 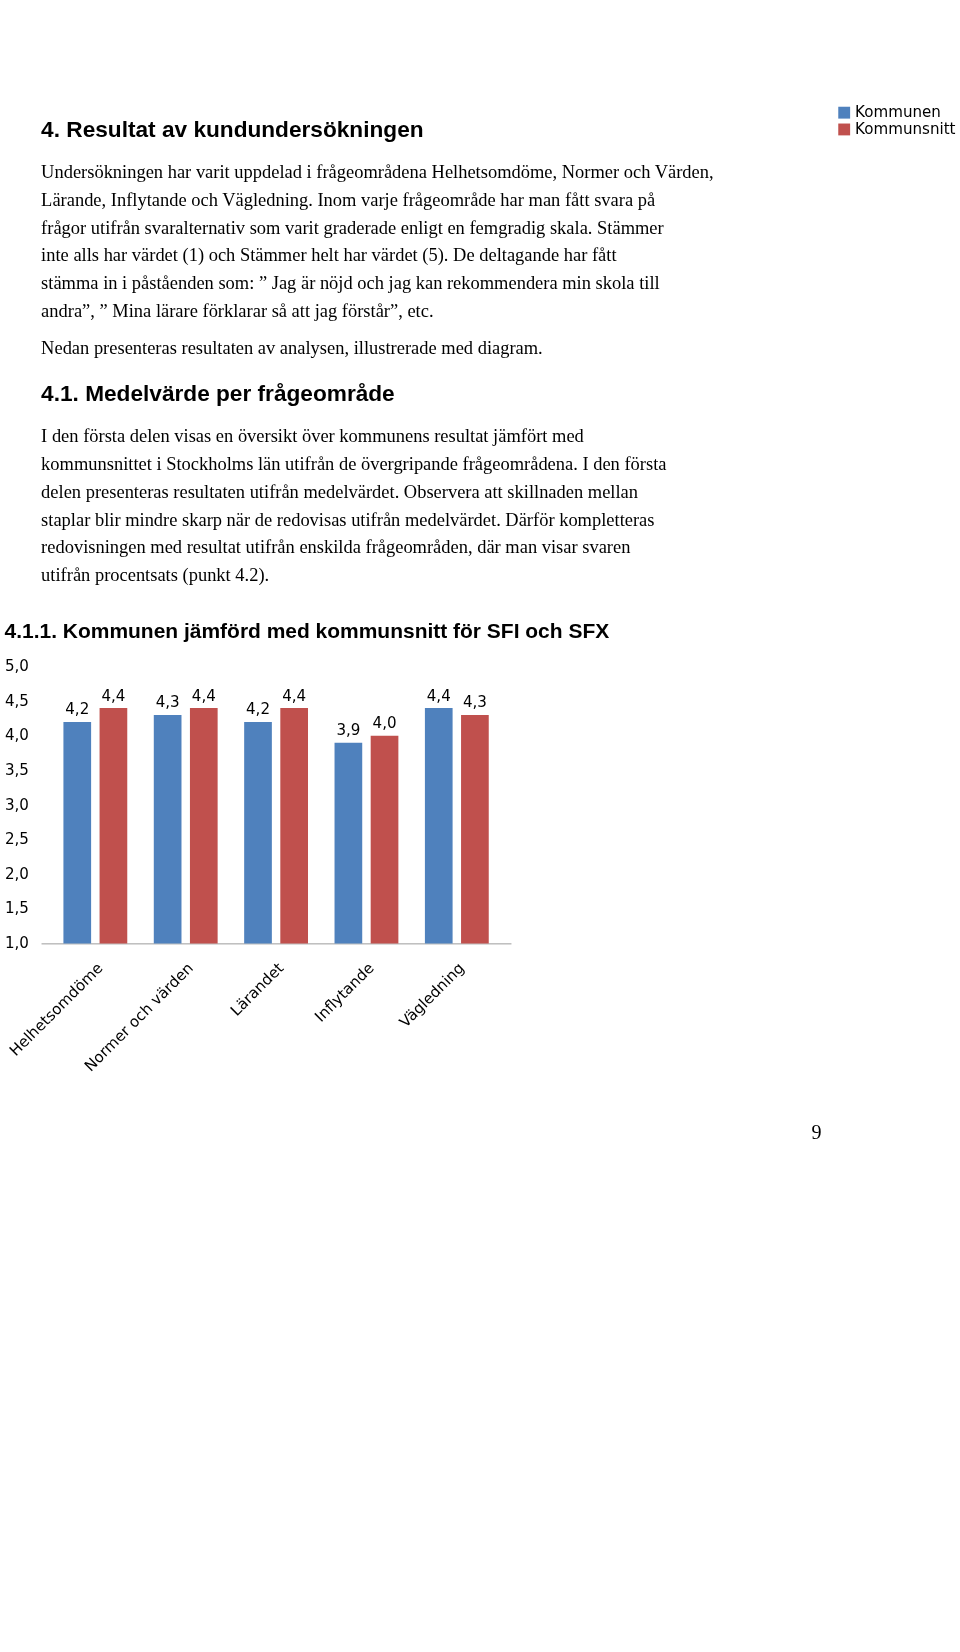 What do you see at coordinates (348, 730) in the screenshot?
I see `data-label: 3,9` at bounding box center [348, 730].